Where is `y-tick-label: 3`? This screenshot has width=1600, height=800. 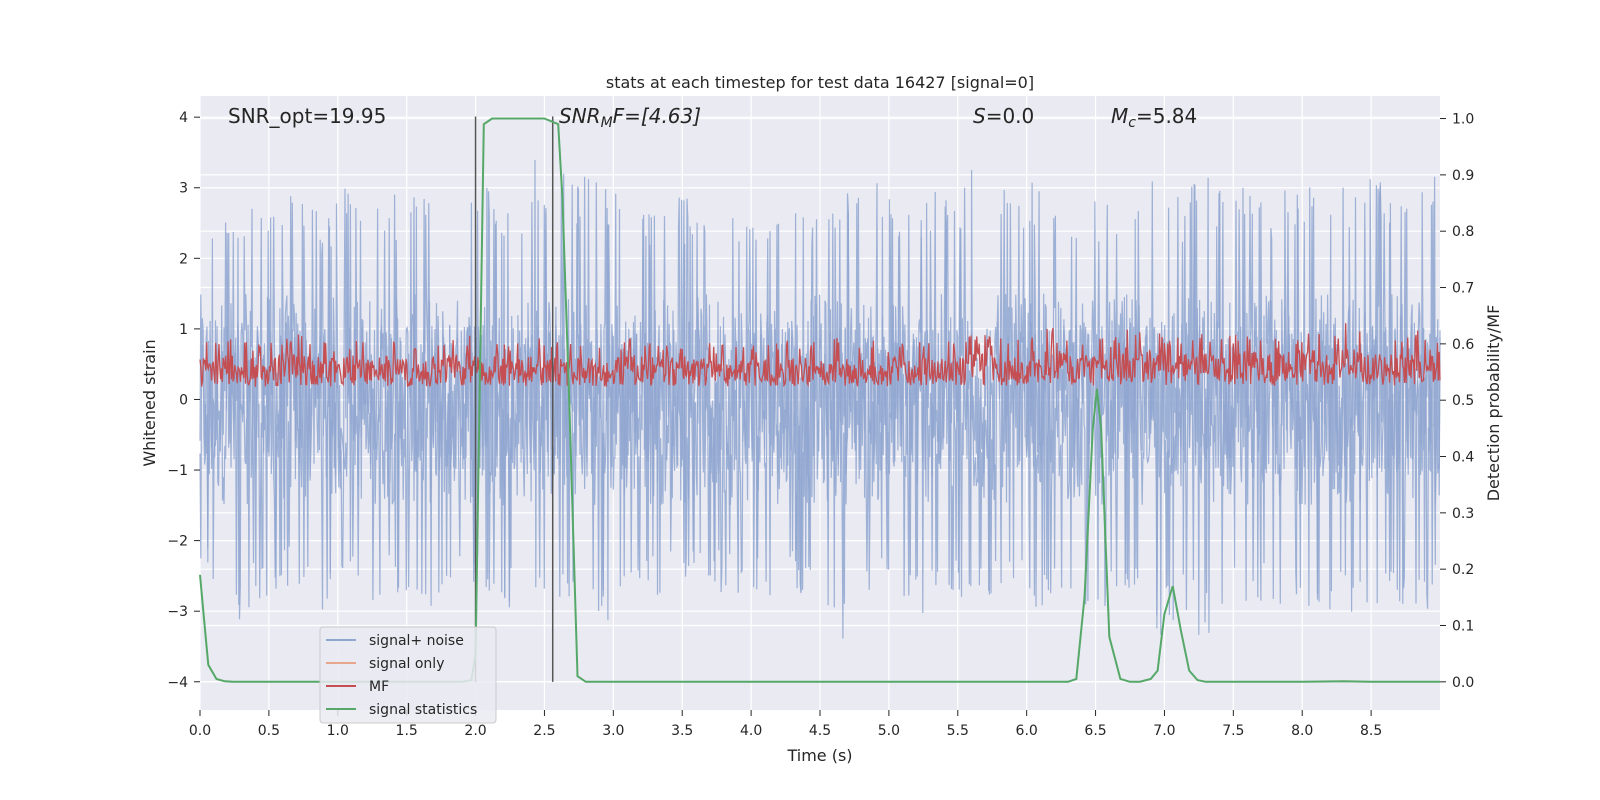 y-tick-label: 3 is located at coordinates (183, 189).